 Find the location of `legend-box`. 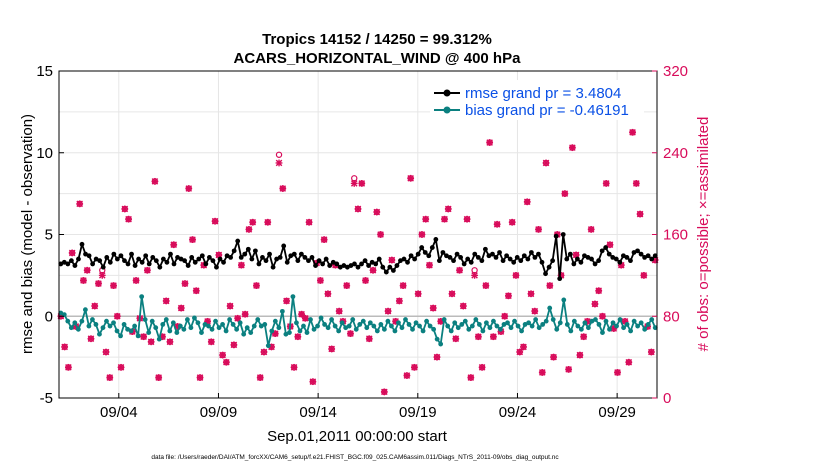

legend-box is located at coordinates (537, 100).